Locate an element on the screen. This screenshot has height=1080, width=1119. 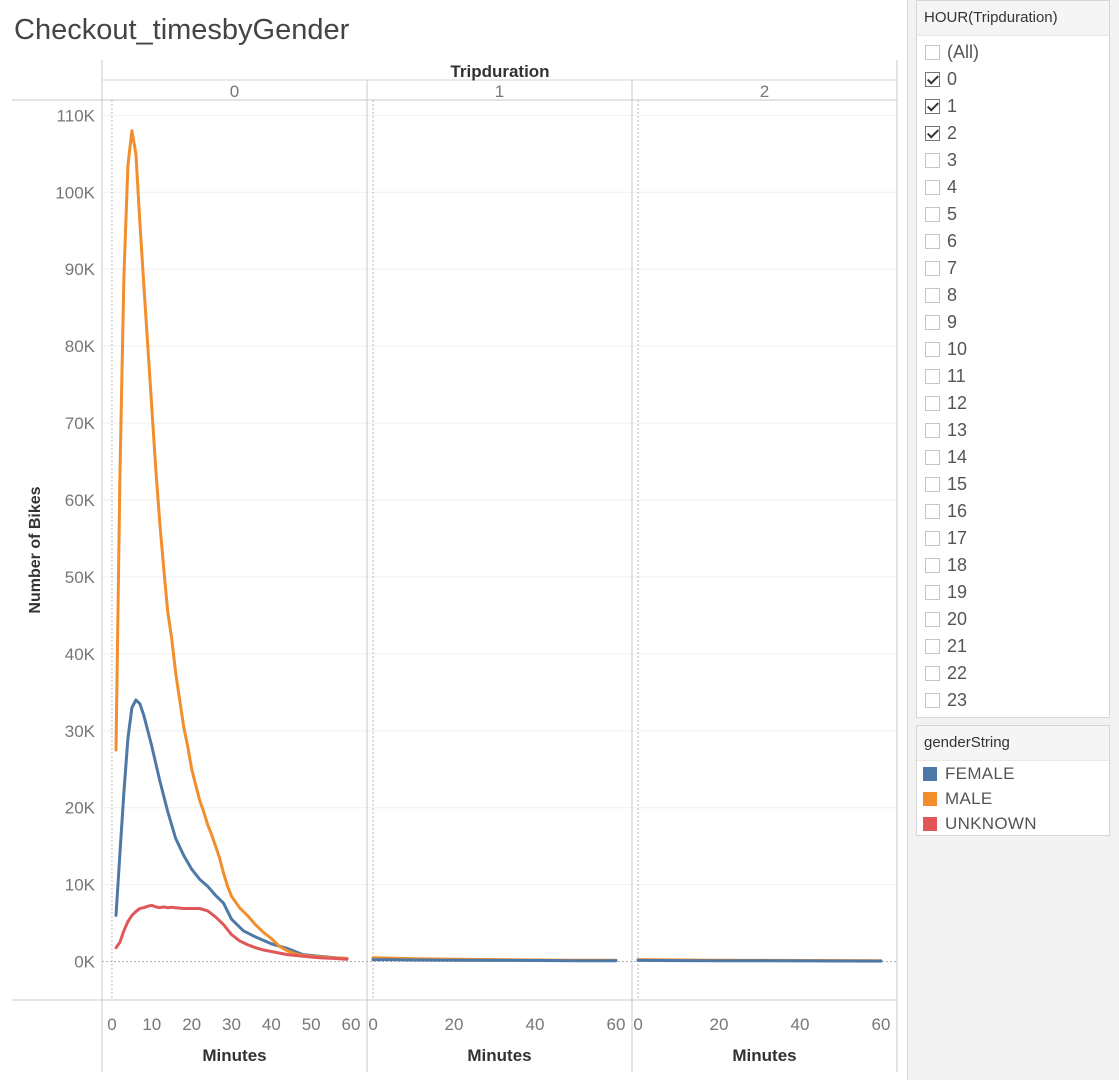
y-tick-label: 100K is located at coordinates (75, 192).